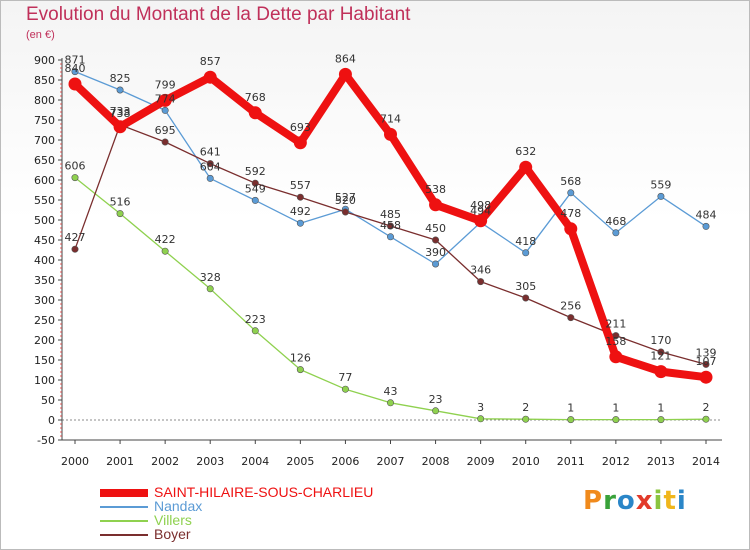  What do you see at coordinates (525, 241) in the screenshot?
I see `data-label: 418` at bounding box center [525, 241].